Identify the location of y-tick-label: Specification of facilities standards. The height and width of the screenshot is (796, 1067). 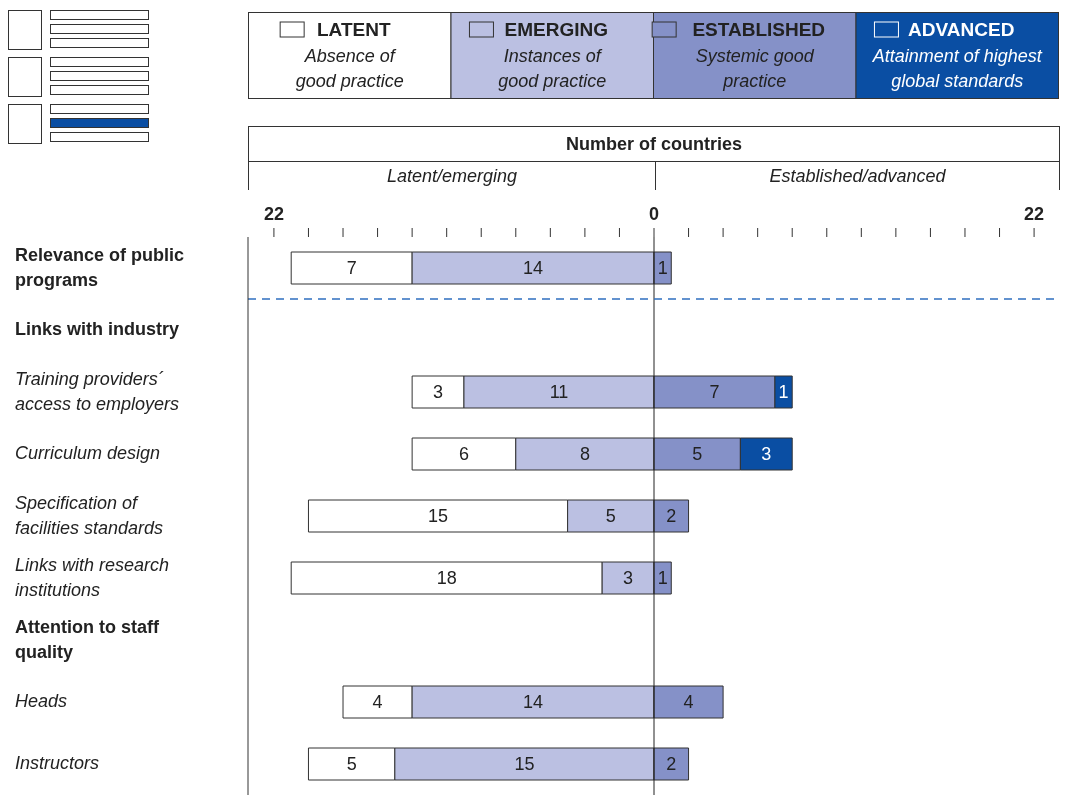
(89, 515).